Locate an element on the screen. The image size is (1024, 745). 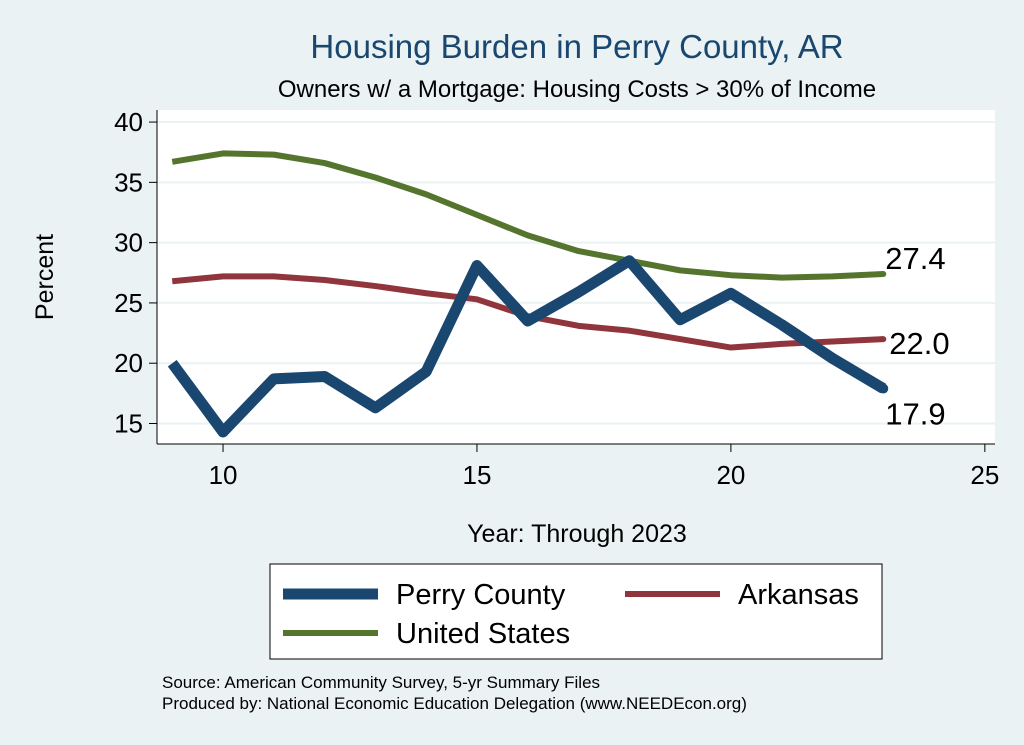
legend-label-arkansas: Arkansas is located at coordinates (798, 595).